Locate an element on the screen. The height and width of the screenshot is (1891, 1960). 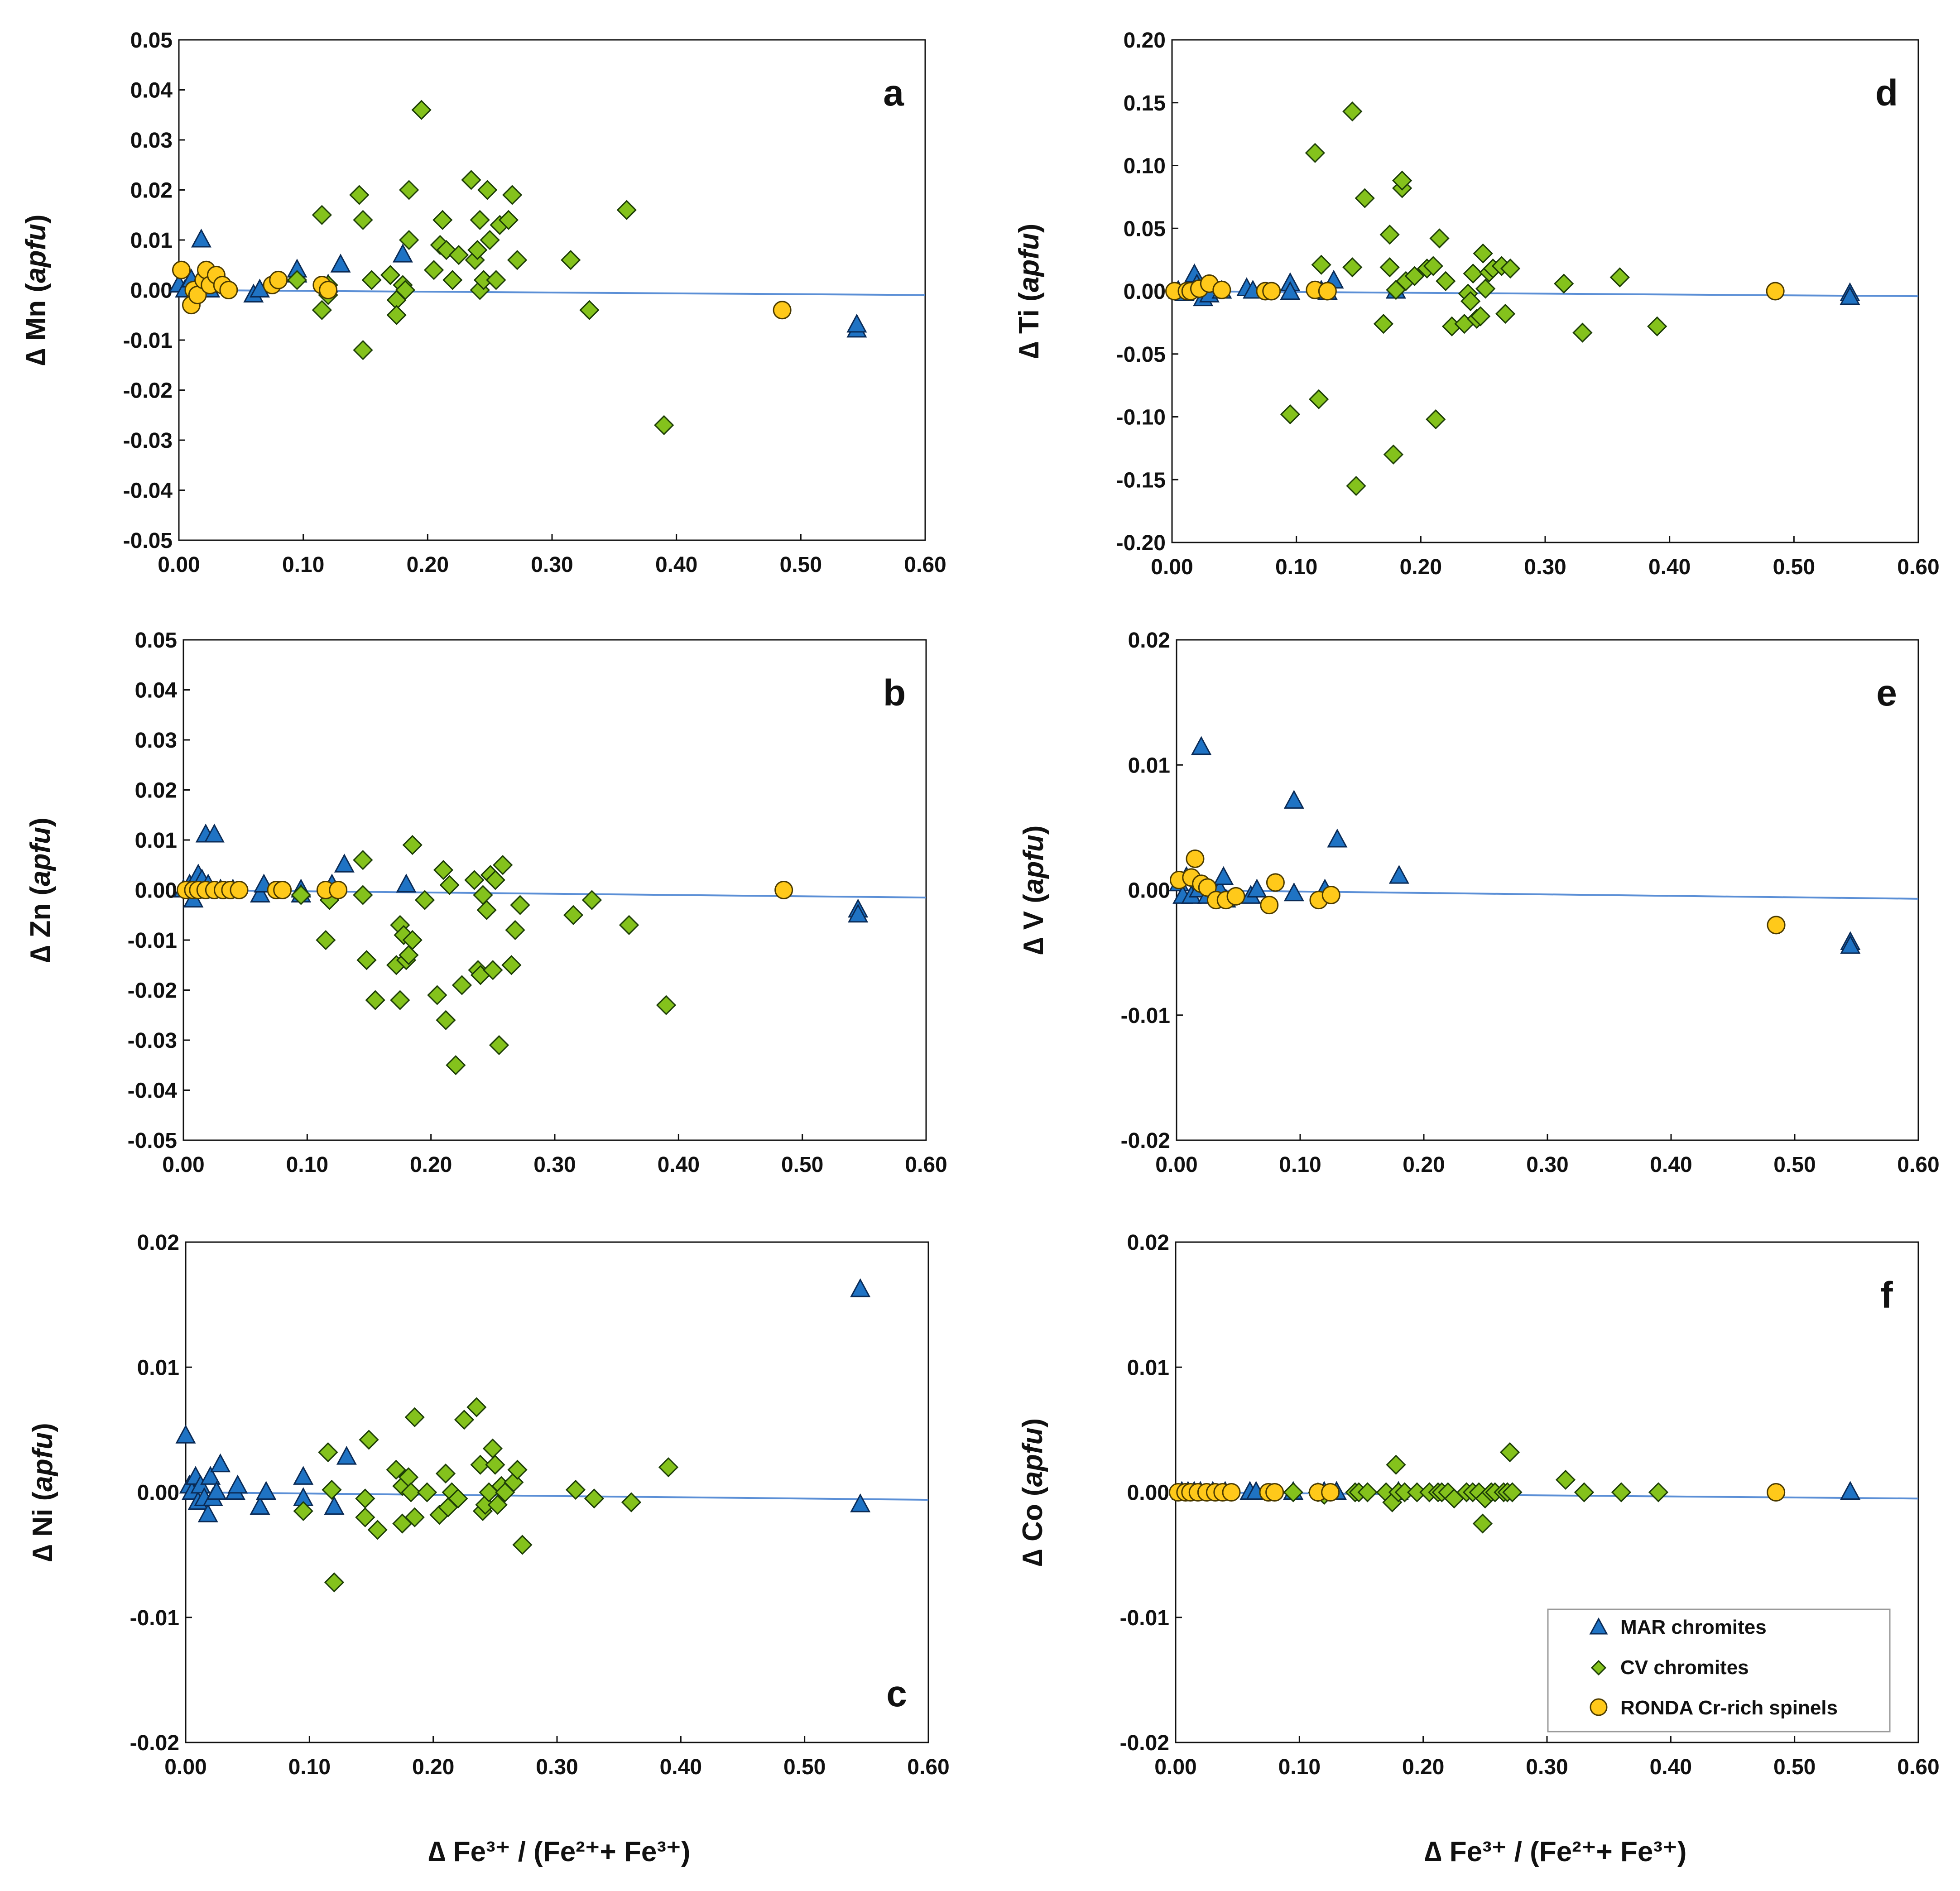
y-tick-label: 0.10 is located at coordinates (1145, 166).